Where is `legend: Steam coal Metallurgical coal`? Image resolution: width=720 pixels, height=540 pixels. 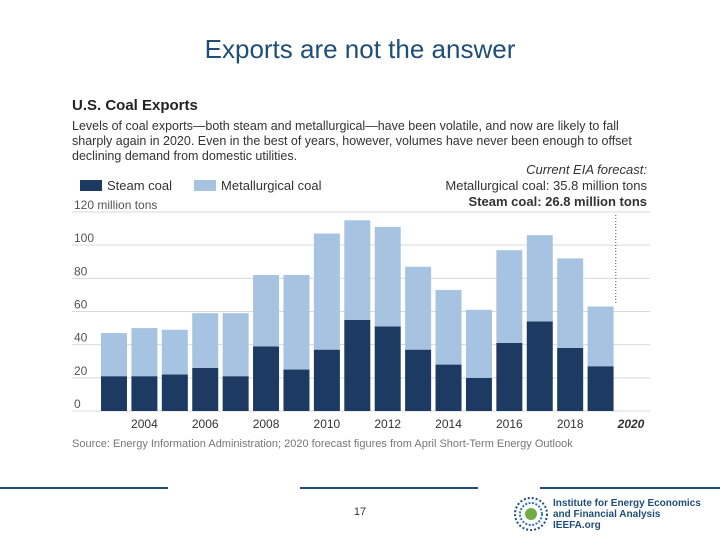
legend: Steam coal Metallurgical coal is located at coordinates (211, 185).